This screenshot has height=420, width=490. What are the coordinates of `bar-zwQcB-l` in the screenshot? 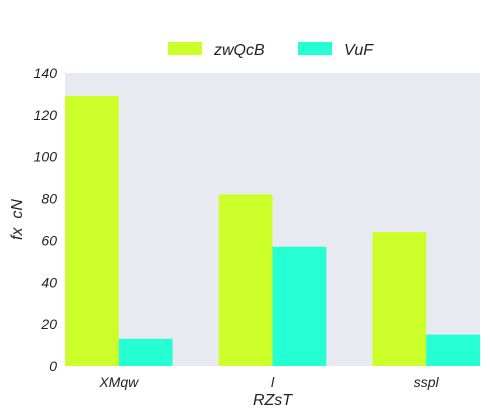 It's located at (245, 280).